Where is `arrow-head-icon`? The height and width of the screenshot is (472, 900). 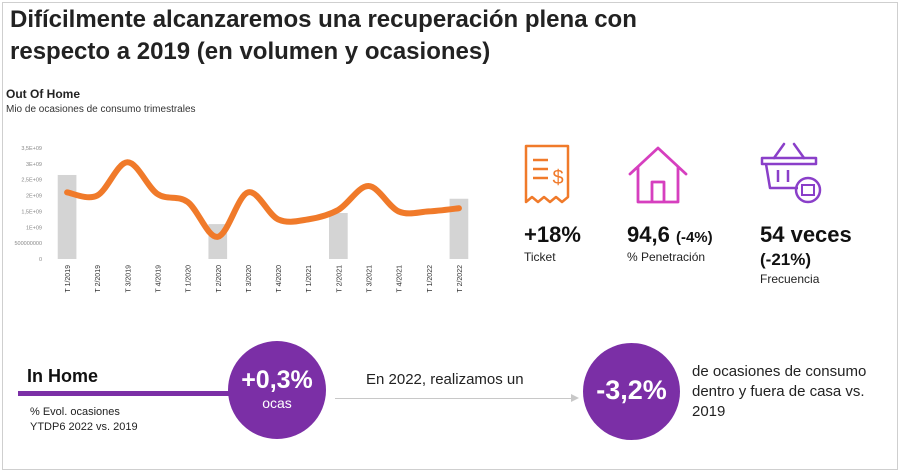 arrow-head-icon is located at coordinates (575, 398).